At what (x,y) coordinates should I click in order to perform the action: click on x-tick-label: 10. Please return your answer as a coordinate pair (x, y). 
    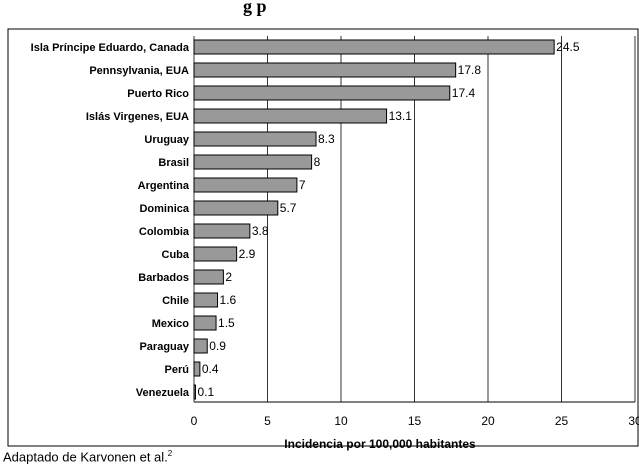
    Looking at the image, I should click on (341, 421).